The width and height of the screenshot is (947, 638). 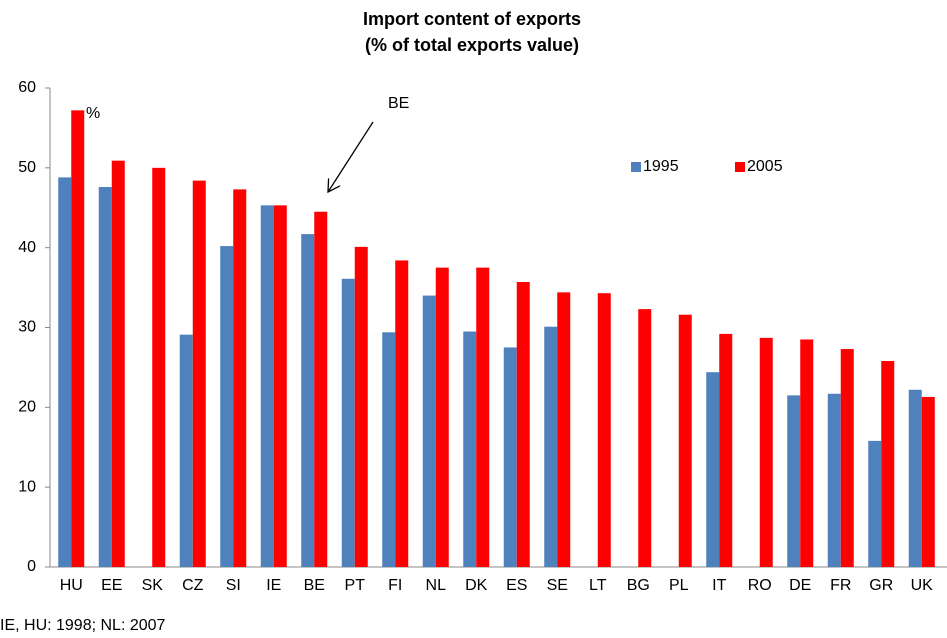 What do you see at coordinates (111, 585) in the screenshot?
I see `x-tick-label: EE` at bounding box center [111, 585].